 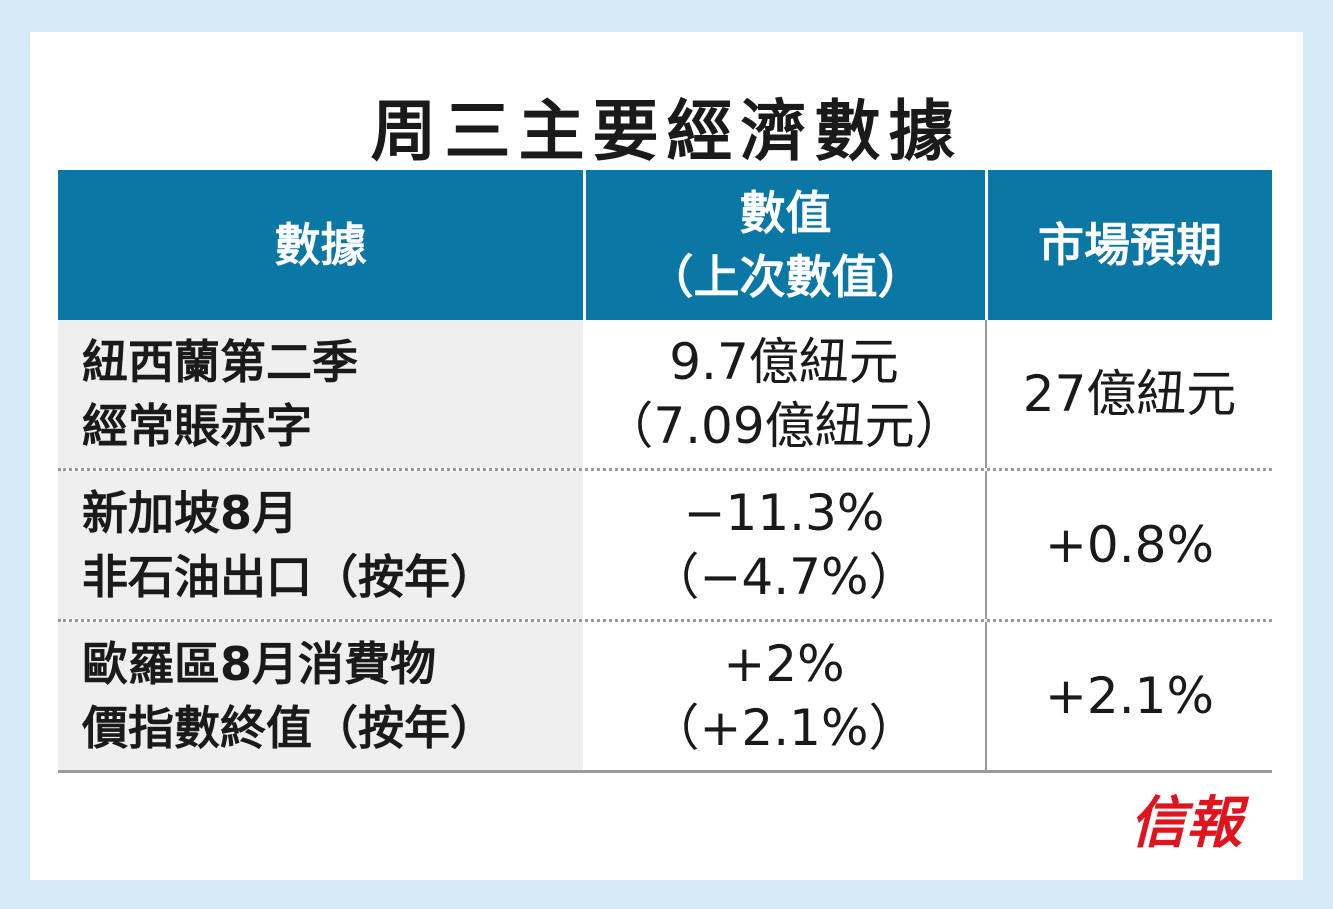 I want to click on cell-text: 市場預期, so click(x=1130, y=245).